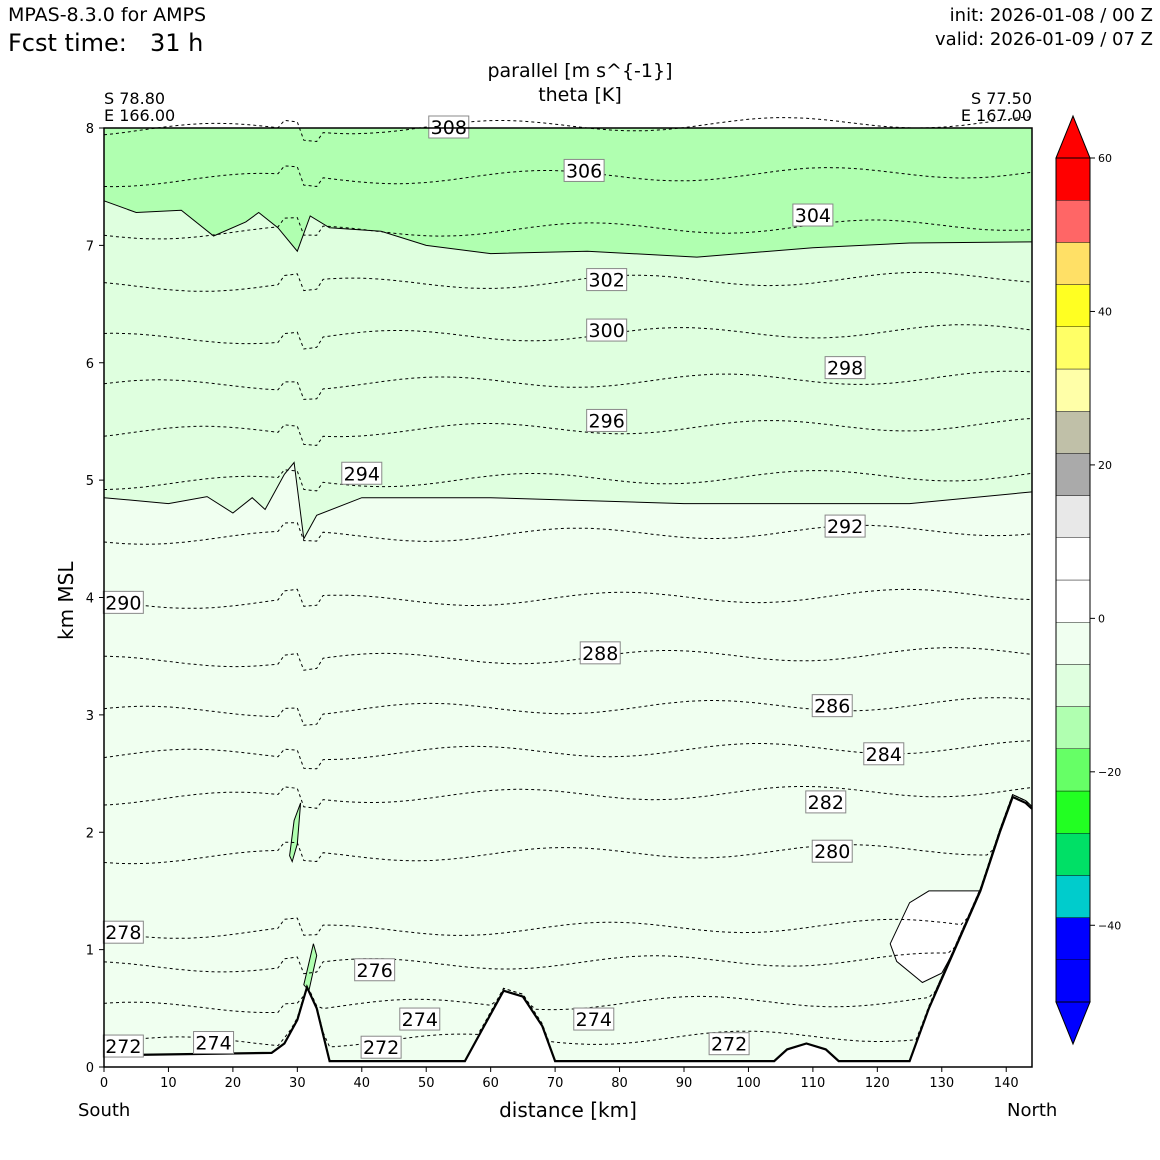  What do you see at coordinates (845, 527) in the screenshot?
I see `contour-label: 292` at bounding box center [845, 527].